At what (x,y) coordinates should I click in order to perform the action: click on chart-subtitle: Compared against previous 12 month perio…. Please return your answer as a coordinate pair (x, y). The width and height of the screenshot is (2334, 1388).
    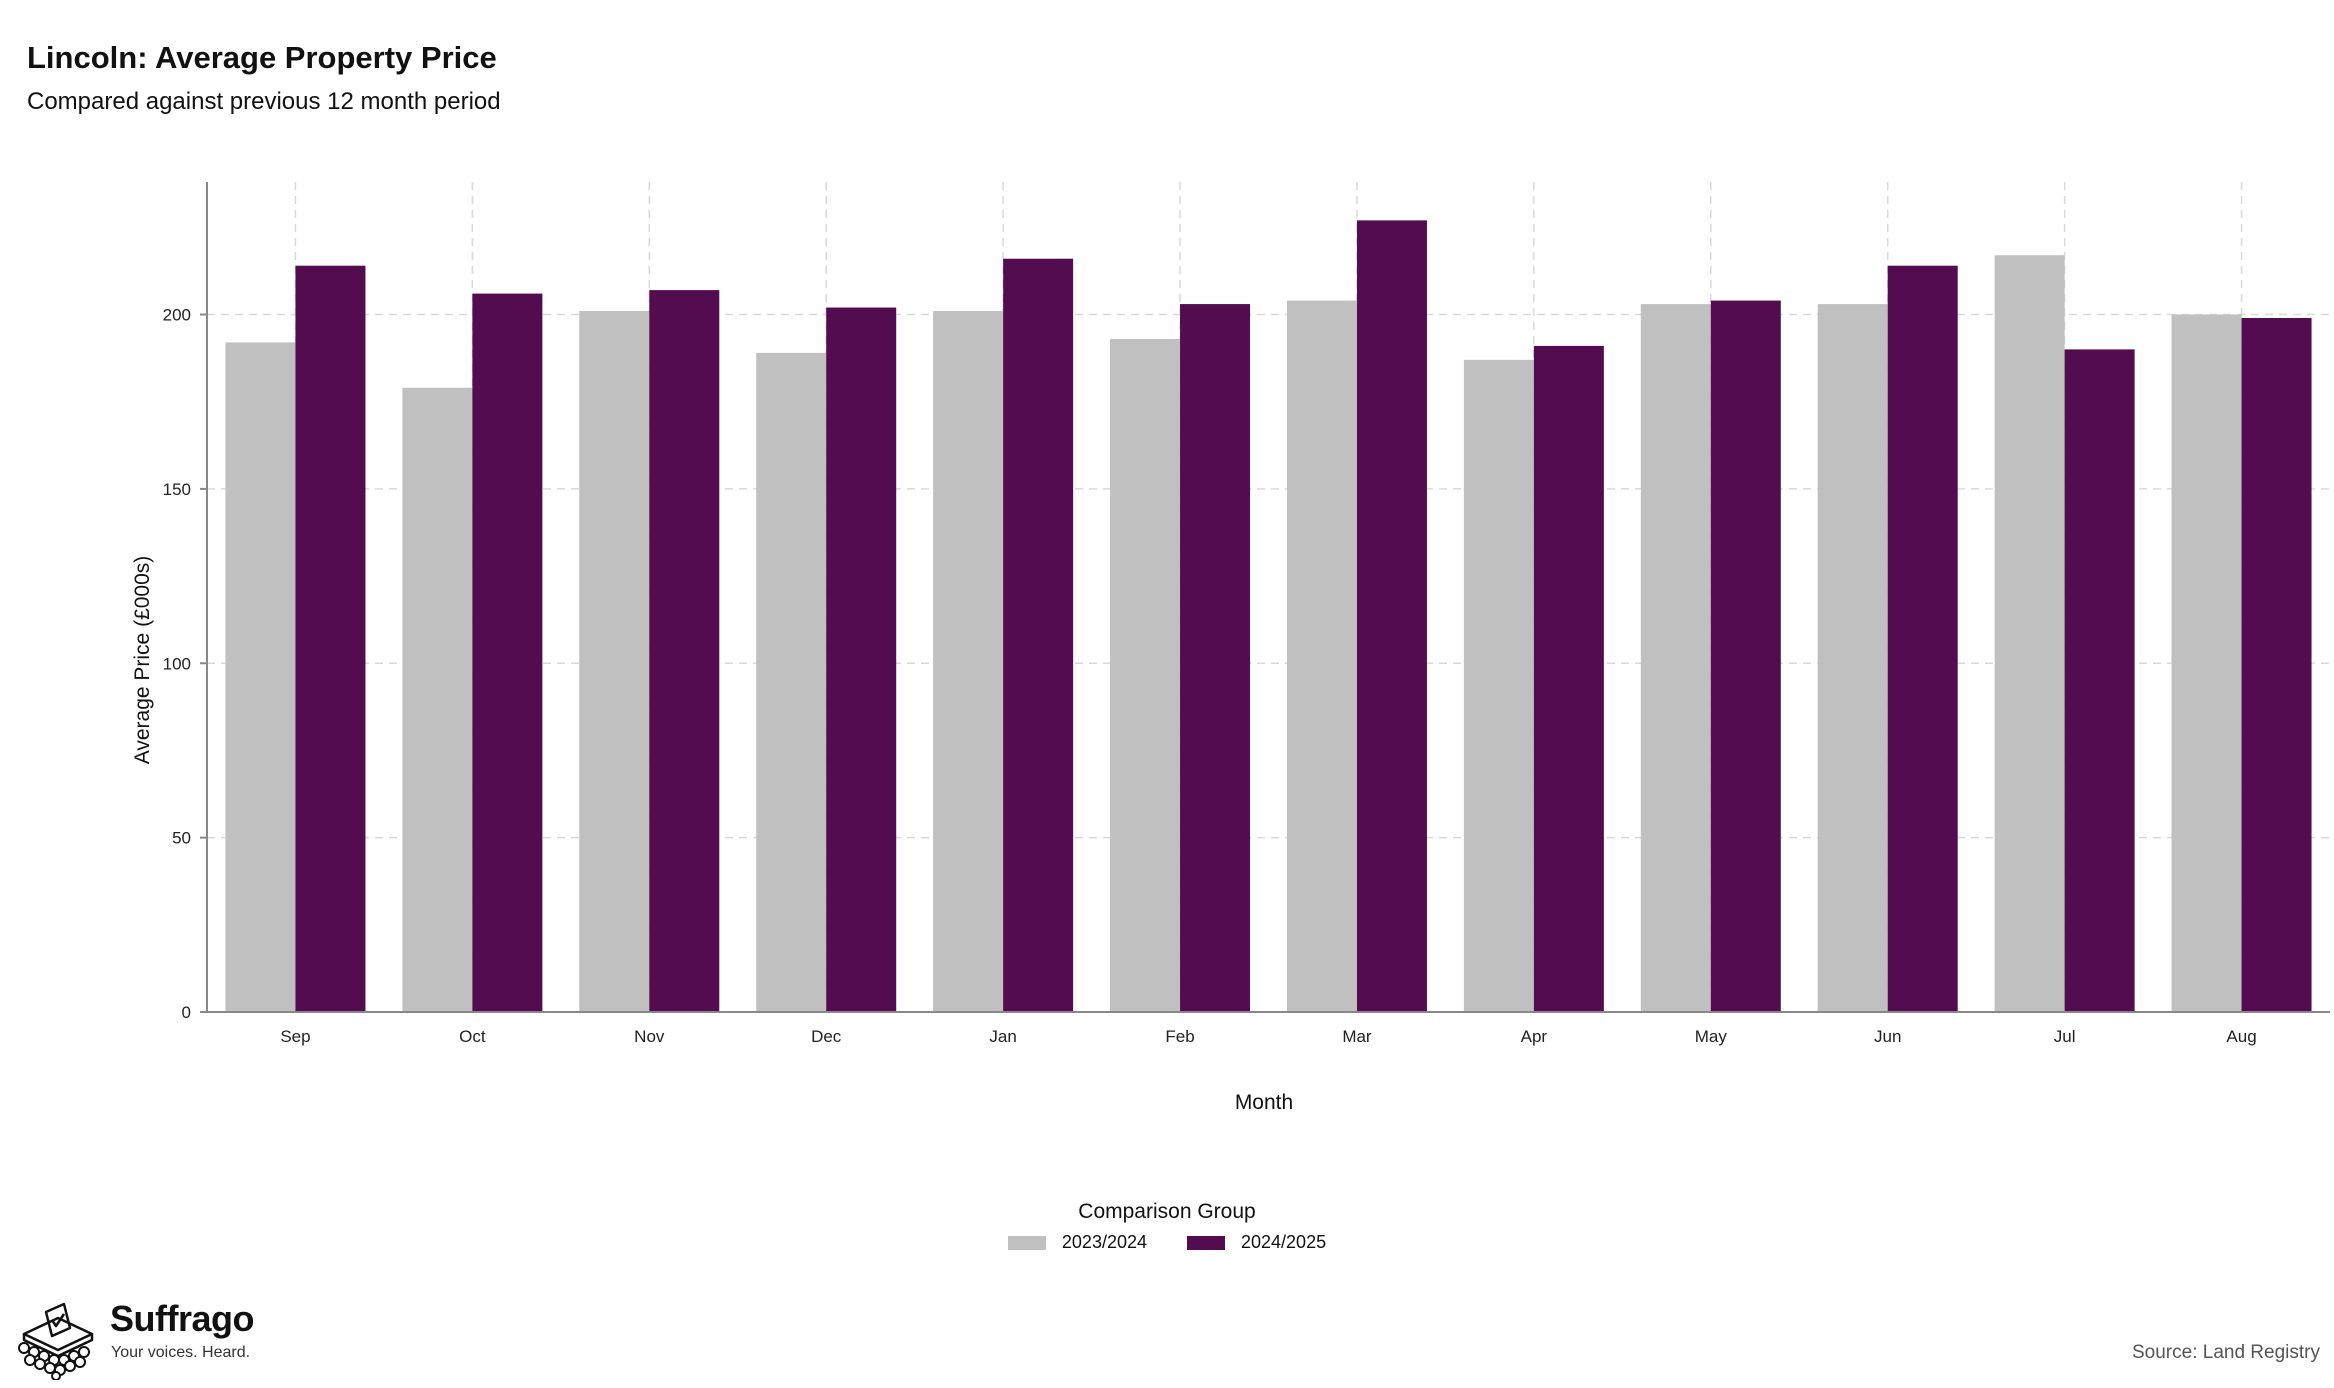
    Looking at the image, I should click on (264, 101).